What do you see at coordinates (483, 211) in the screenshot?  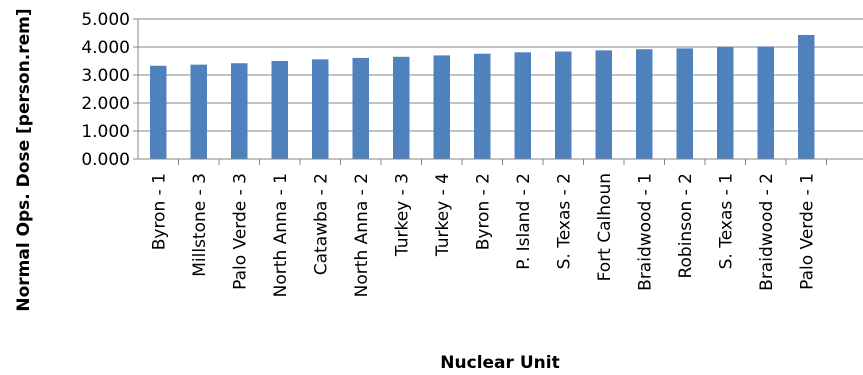 I see `x-tick-label: Byron - 2` at bounding box center [483, 211].